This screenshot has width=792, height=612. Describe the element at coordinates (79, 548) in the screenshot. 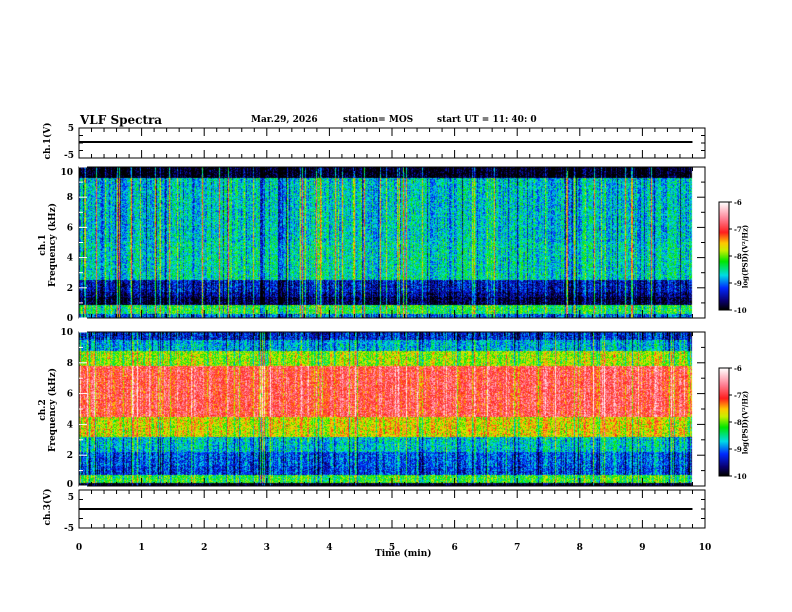

I see `x-tick-label: 0` at that location.